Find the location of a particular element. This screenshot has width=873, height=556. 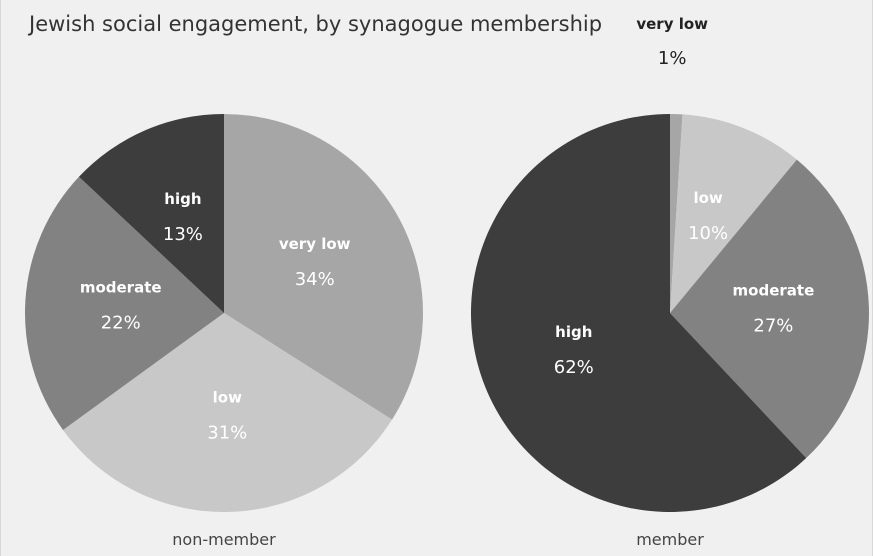

slice-label-member-very-low: very low is located at coordinates (672, 24).